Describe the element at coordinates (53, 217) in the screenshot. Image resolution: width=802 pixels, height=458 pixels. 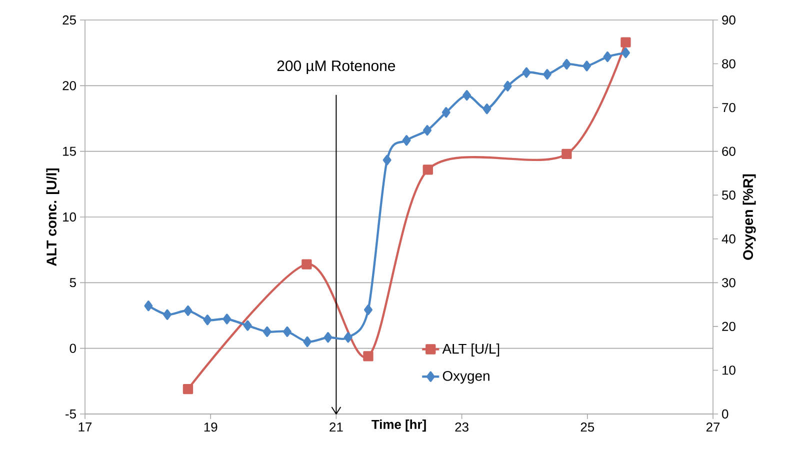
I see `y-axis-title: ALT conc. [U/l]` at that location.